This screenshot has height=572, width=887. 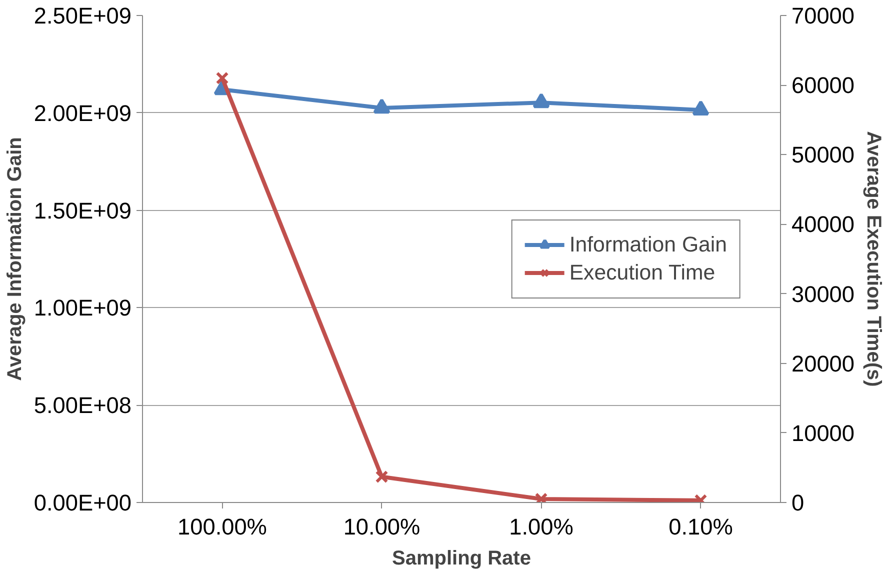 I want to click on x-tick-label: 0.10%, so click(x=700, y=527).